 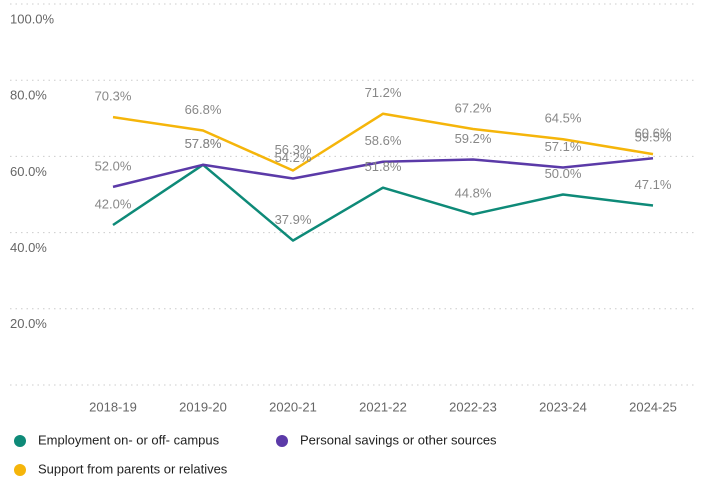 I want to click on data-label: 56.3%, so click(x=293, y=149).